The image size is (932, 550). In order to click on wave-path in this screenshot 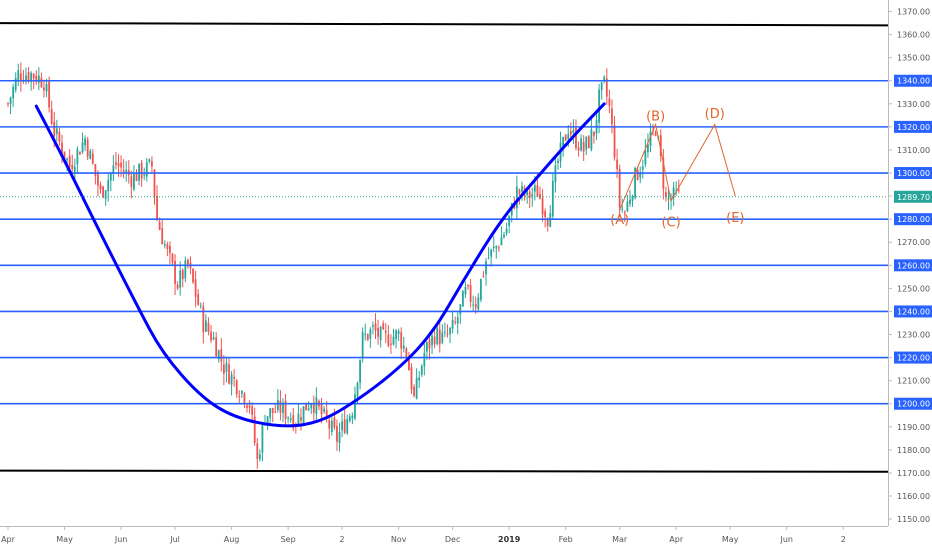, I will do `click(677, 166)`.